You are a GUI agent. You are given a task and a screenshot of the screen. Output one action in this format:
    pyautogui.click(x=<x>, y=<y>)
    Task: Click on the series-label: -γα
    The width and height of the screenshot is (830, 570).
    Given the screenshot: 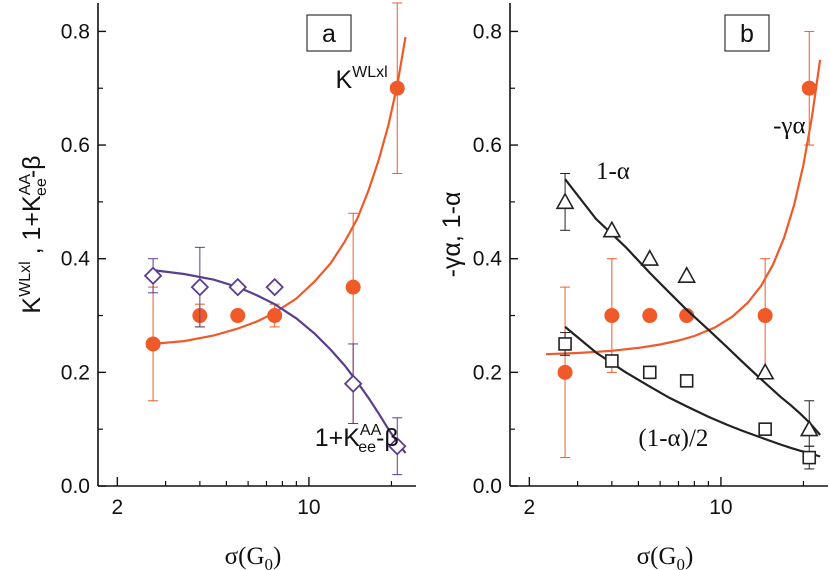 What is the action you would take?
    pyautogui.click(x=789, y=126)
    